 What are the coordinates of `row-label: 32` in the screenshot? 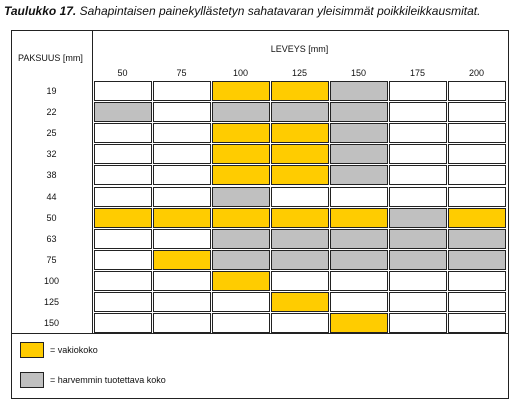 It's located at (51, 154).